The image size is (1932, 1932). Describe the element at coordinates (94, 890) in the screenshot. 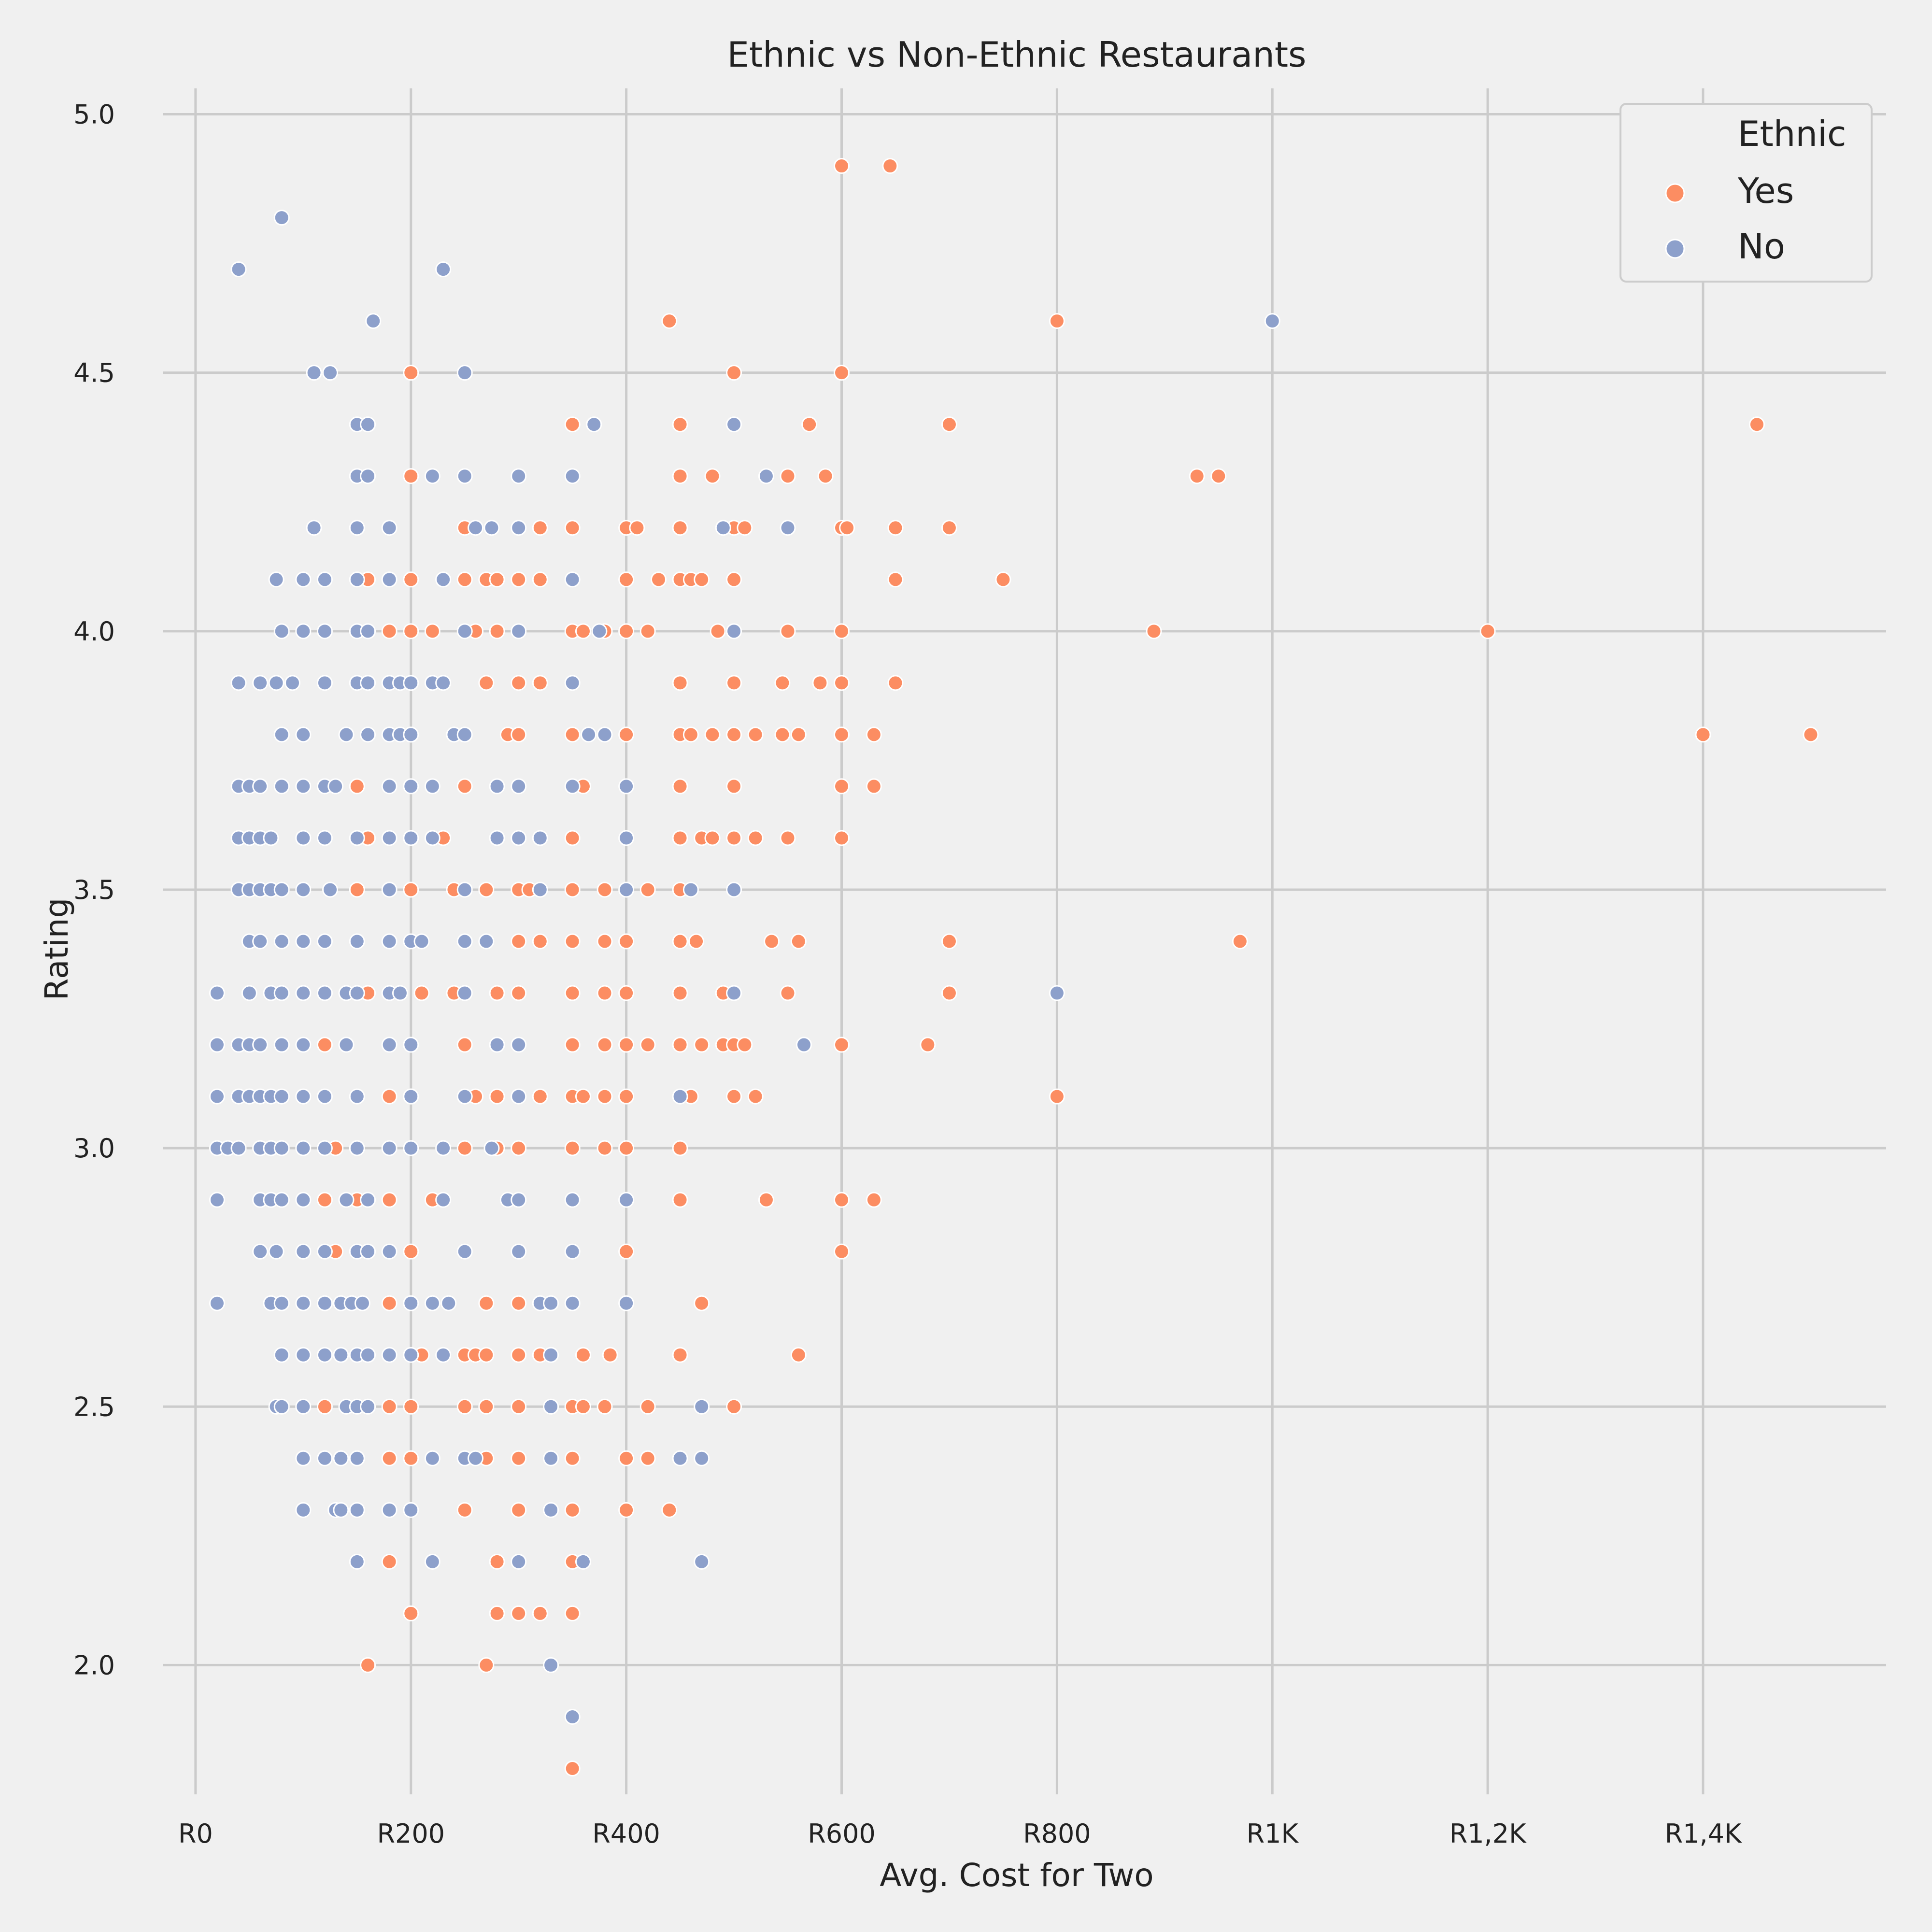

I see `y-tick-label: 3.5` at that location.